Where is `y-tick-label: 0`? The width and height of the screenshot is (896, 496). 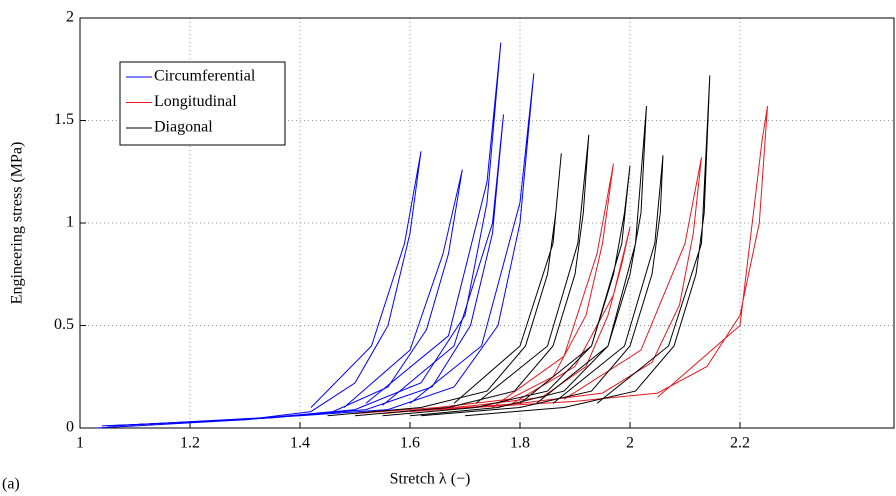
y-tick-label: 0 is located at coordinates (70, 427).